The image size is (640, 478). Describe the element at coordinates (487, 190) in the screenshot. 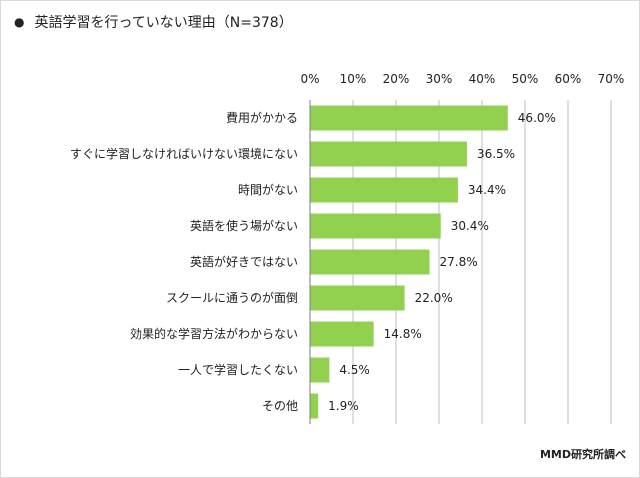

I see `value-label: 34.4%` at that location.